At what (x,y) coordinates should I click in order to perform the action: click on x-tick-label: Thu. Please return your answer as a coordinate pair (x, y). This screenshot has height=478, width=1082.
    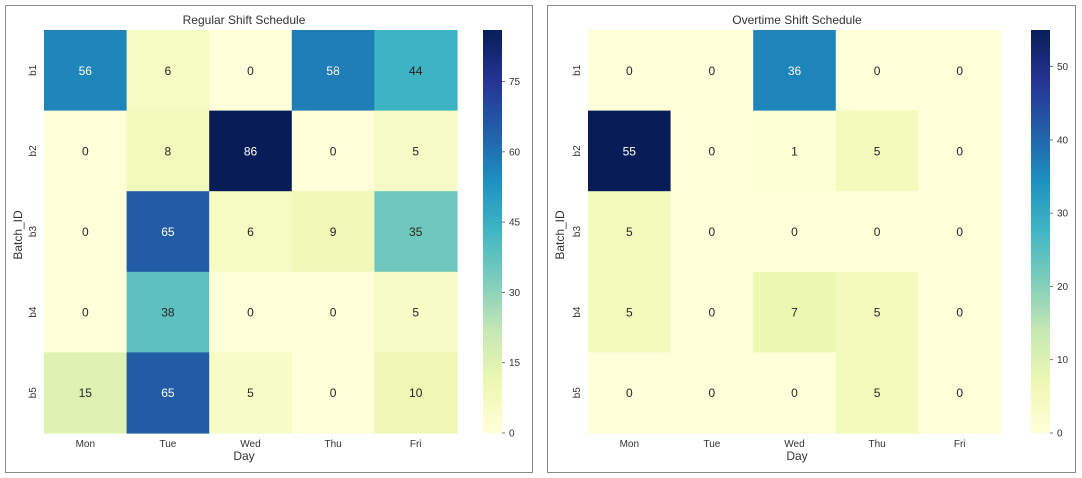
    Looking at the image, I should click on (332, 444).